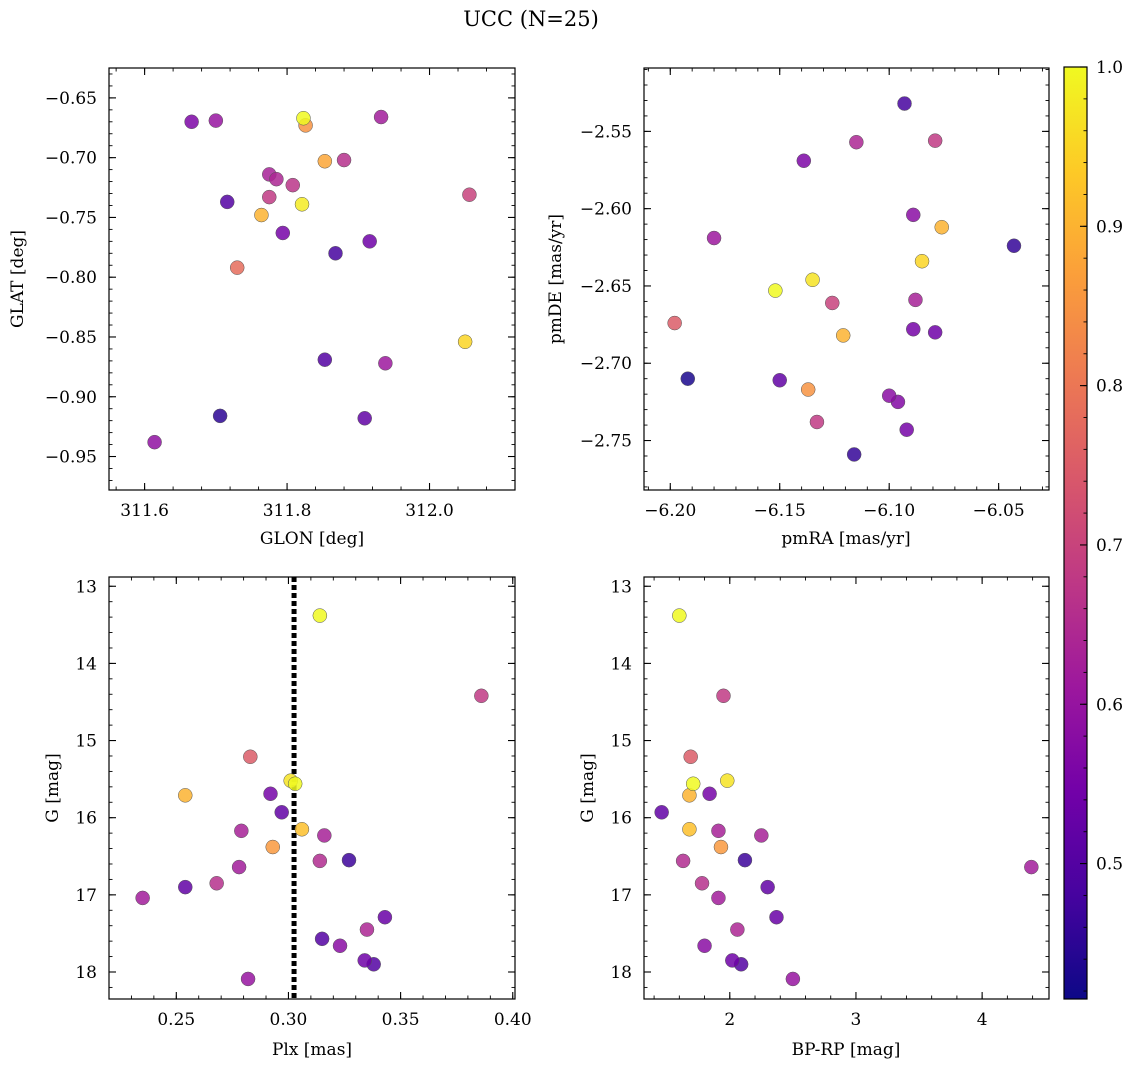 The height and width of the screenshot is (1067, 1136). What do you see at coordinates (71, 458) in the screenshot?
I see `y-tick-label: −0.95` at bounding box center [71, 458].